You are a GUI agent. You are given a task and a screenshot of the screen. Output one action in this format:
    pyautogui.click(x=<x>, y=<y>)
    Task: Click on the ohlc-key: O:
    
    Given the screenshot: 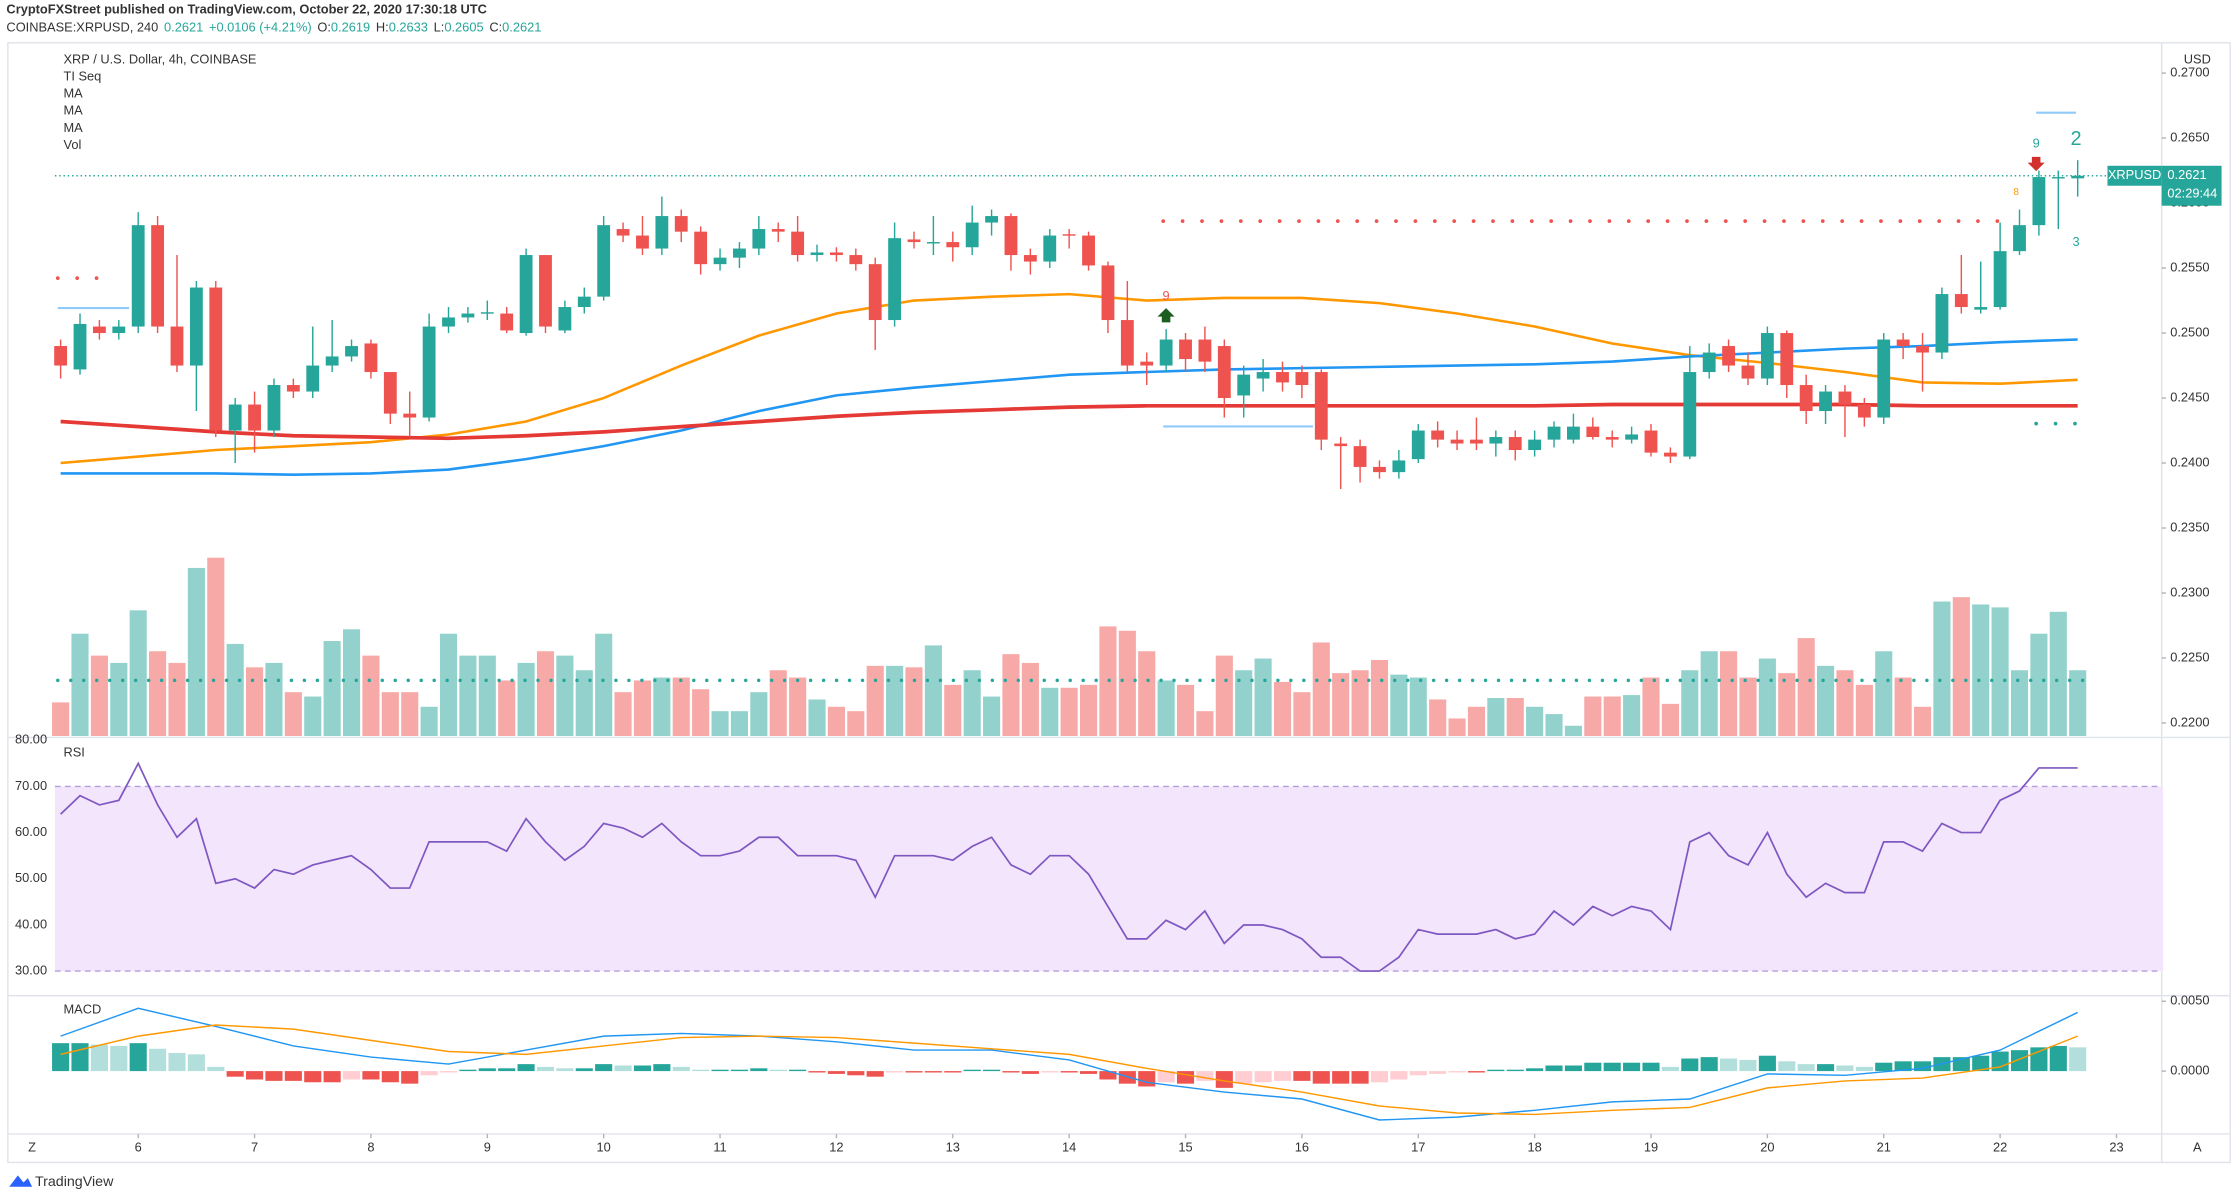 What is the action you would take?
    pyautogui.click(x=324, y=27)
    